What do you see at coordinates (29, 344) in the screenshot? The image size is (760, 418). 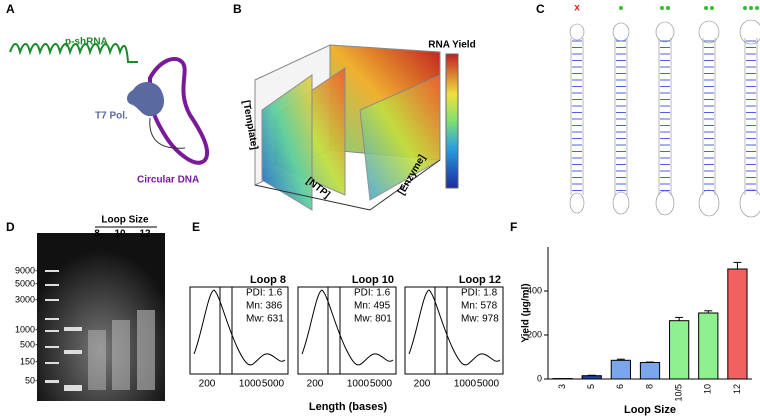 I see `ladder-label: 500-` at bounding box center [29, 344].